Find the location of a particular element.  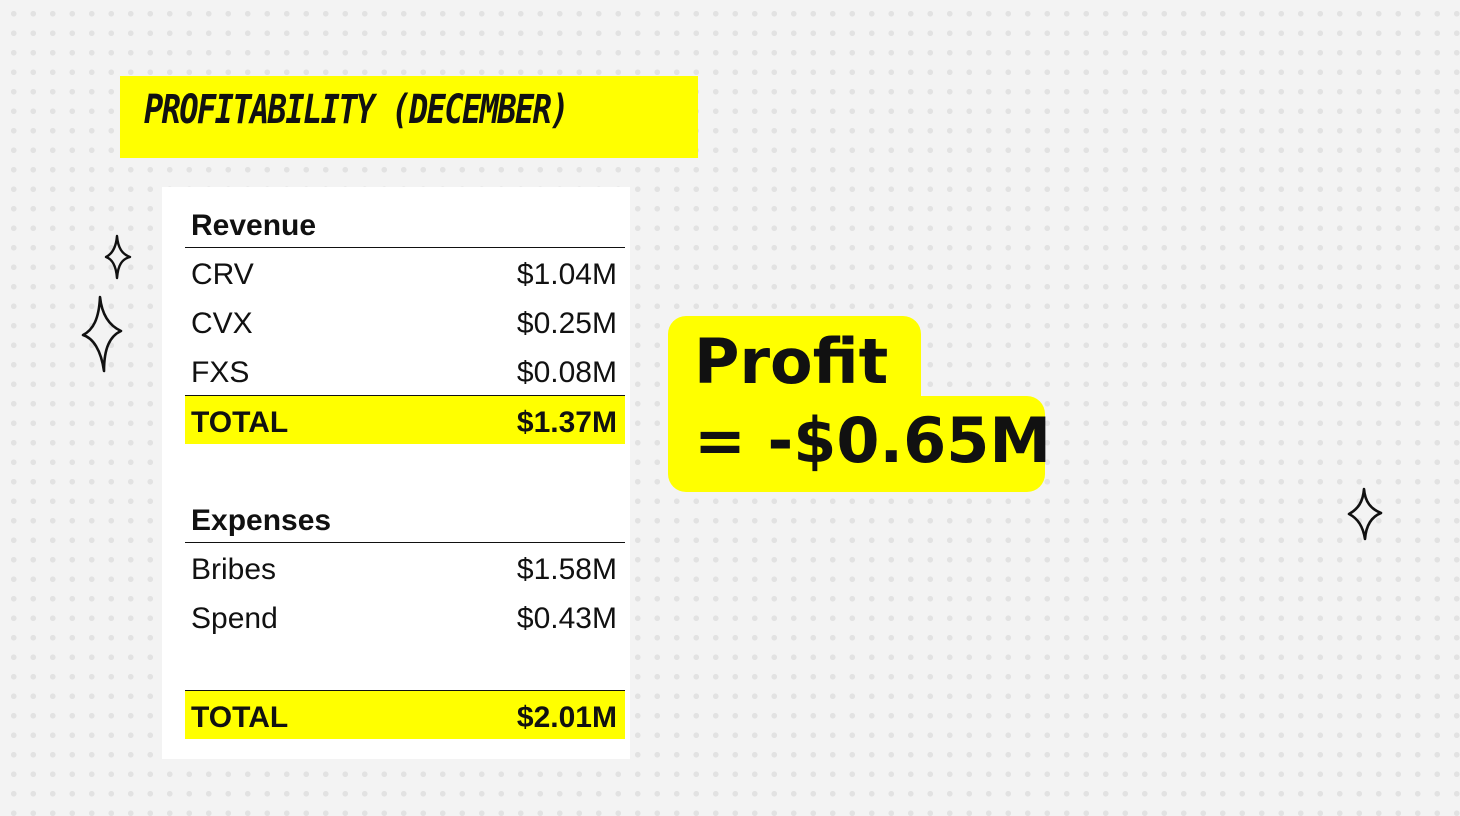

expenses-header: Expenses is located at coordinates (261, 520).